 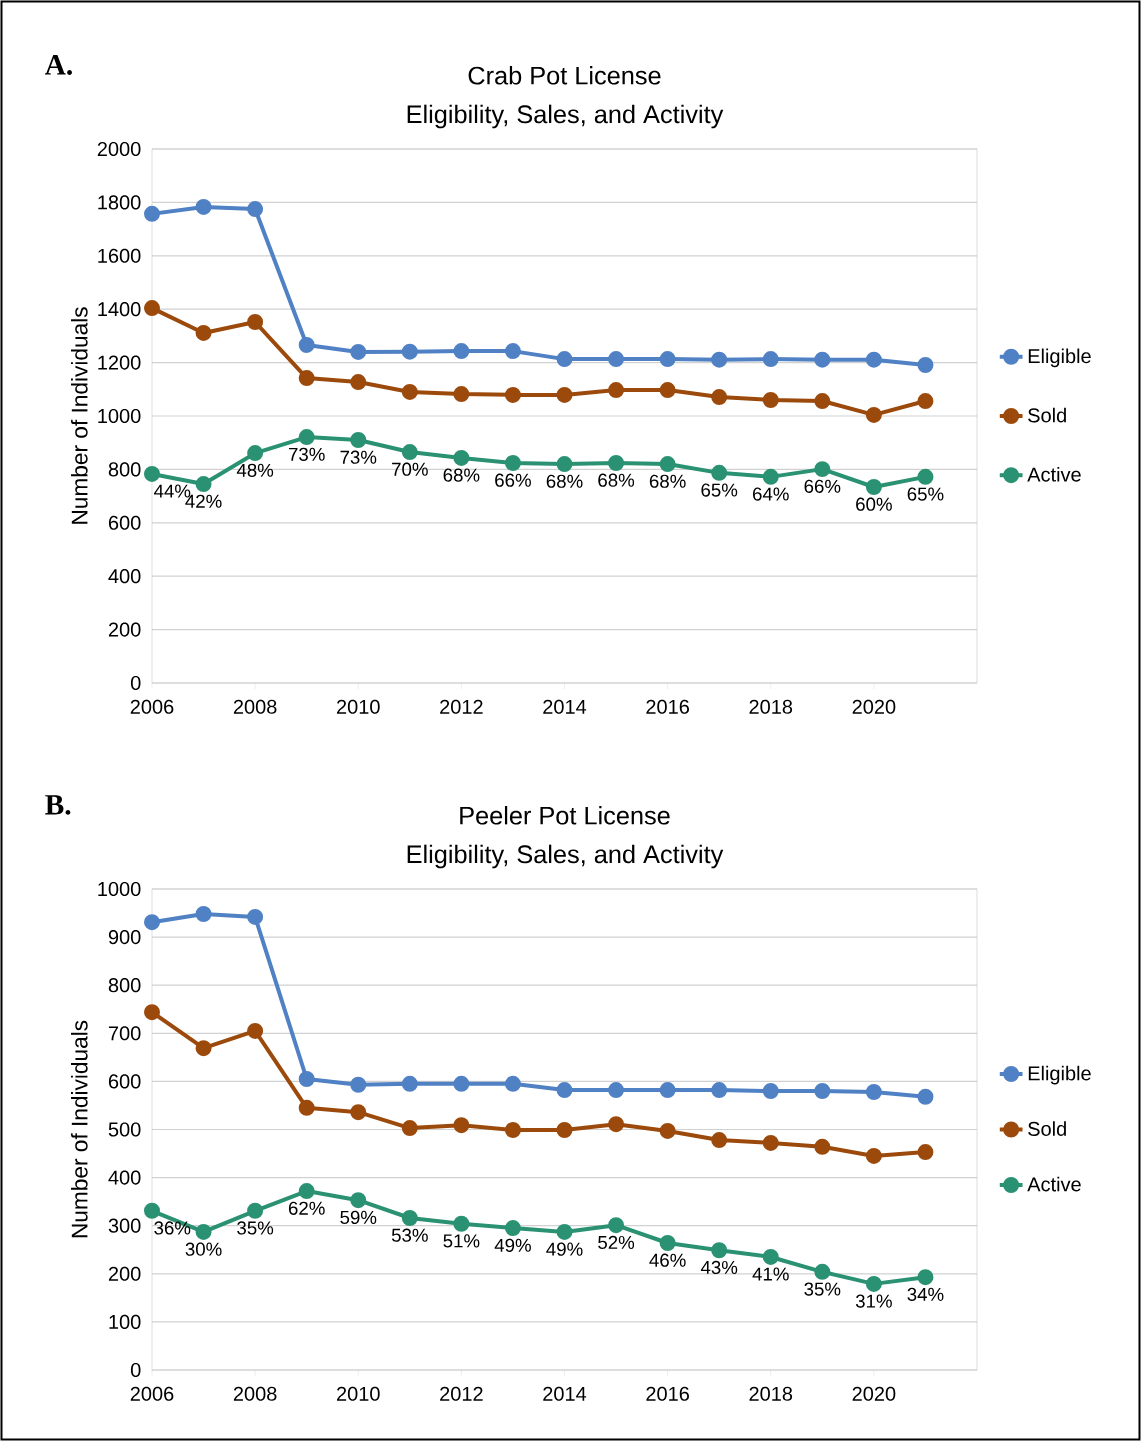 What do you see at coordinates (564, 75) in the screenshot?
I see `chart-title: Crab Pot License` at bounding box center [564, 75].